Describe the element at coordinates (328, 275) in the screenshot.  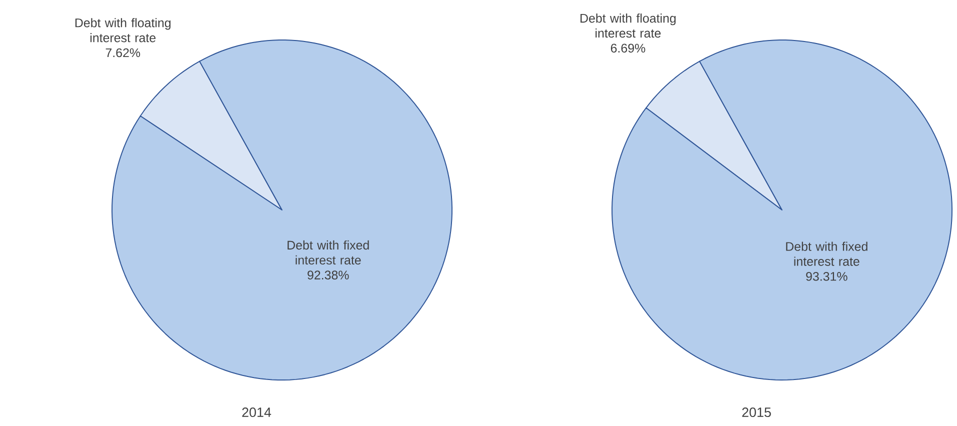
I see `data-label: 92.38%` at that location.